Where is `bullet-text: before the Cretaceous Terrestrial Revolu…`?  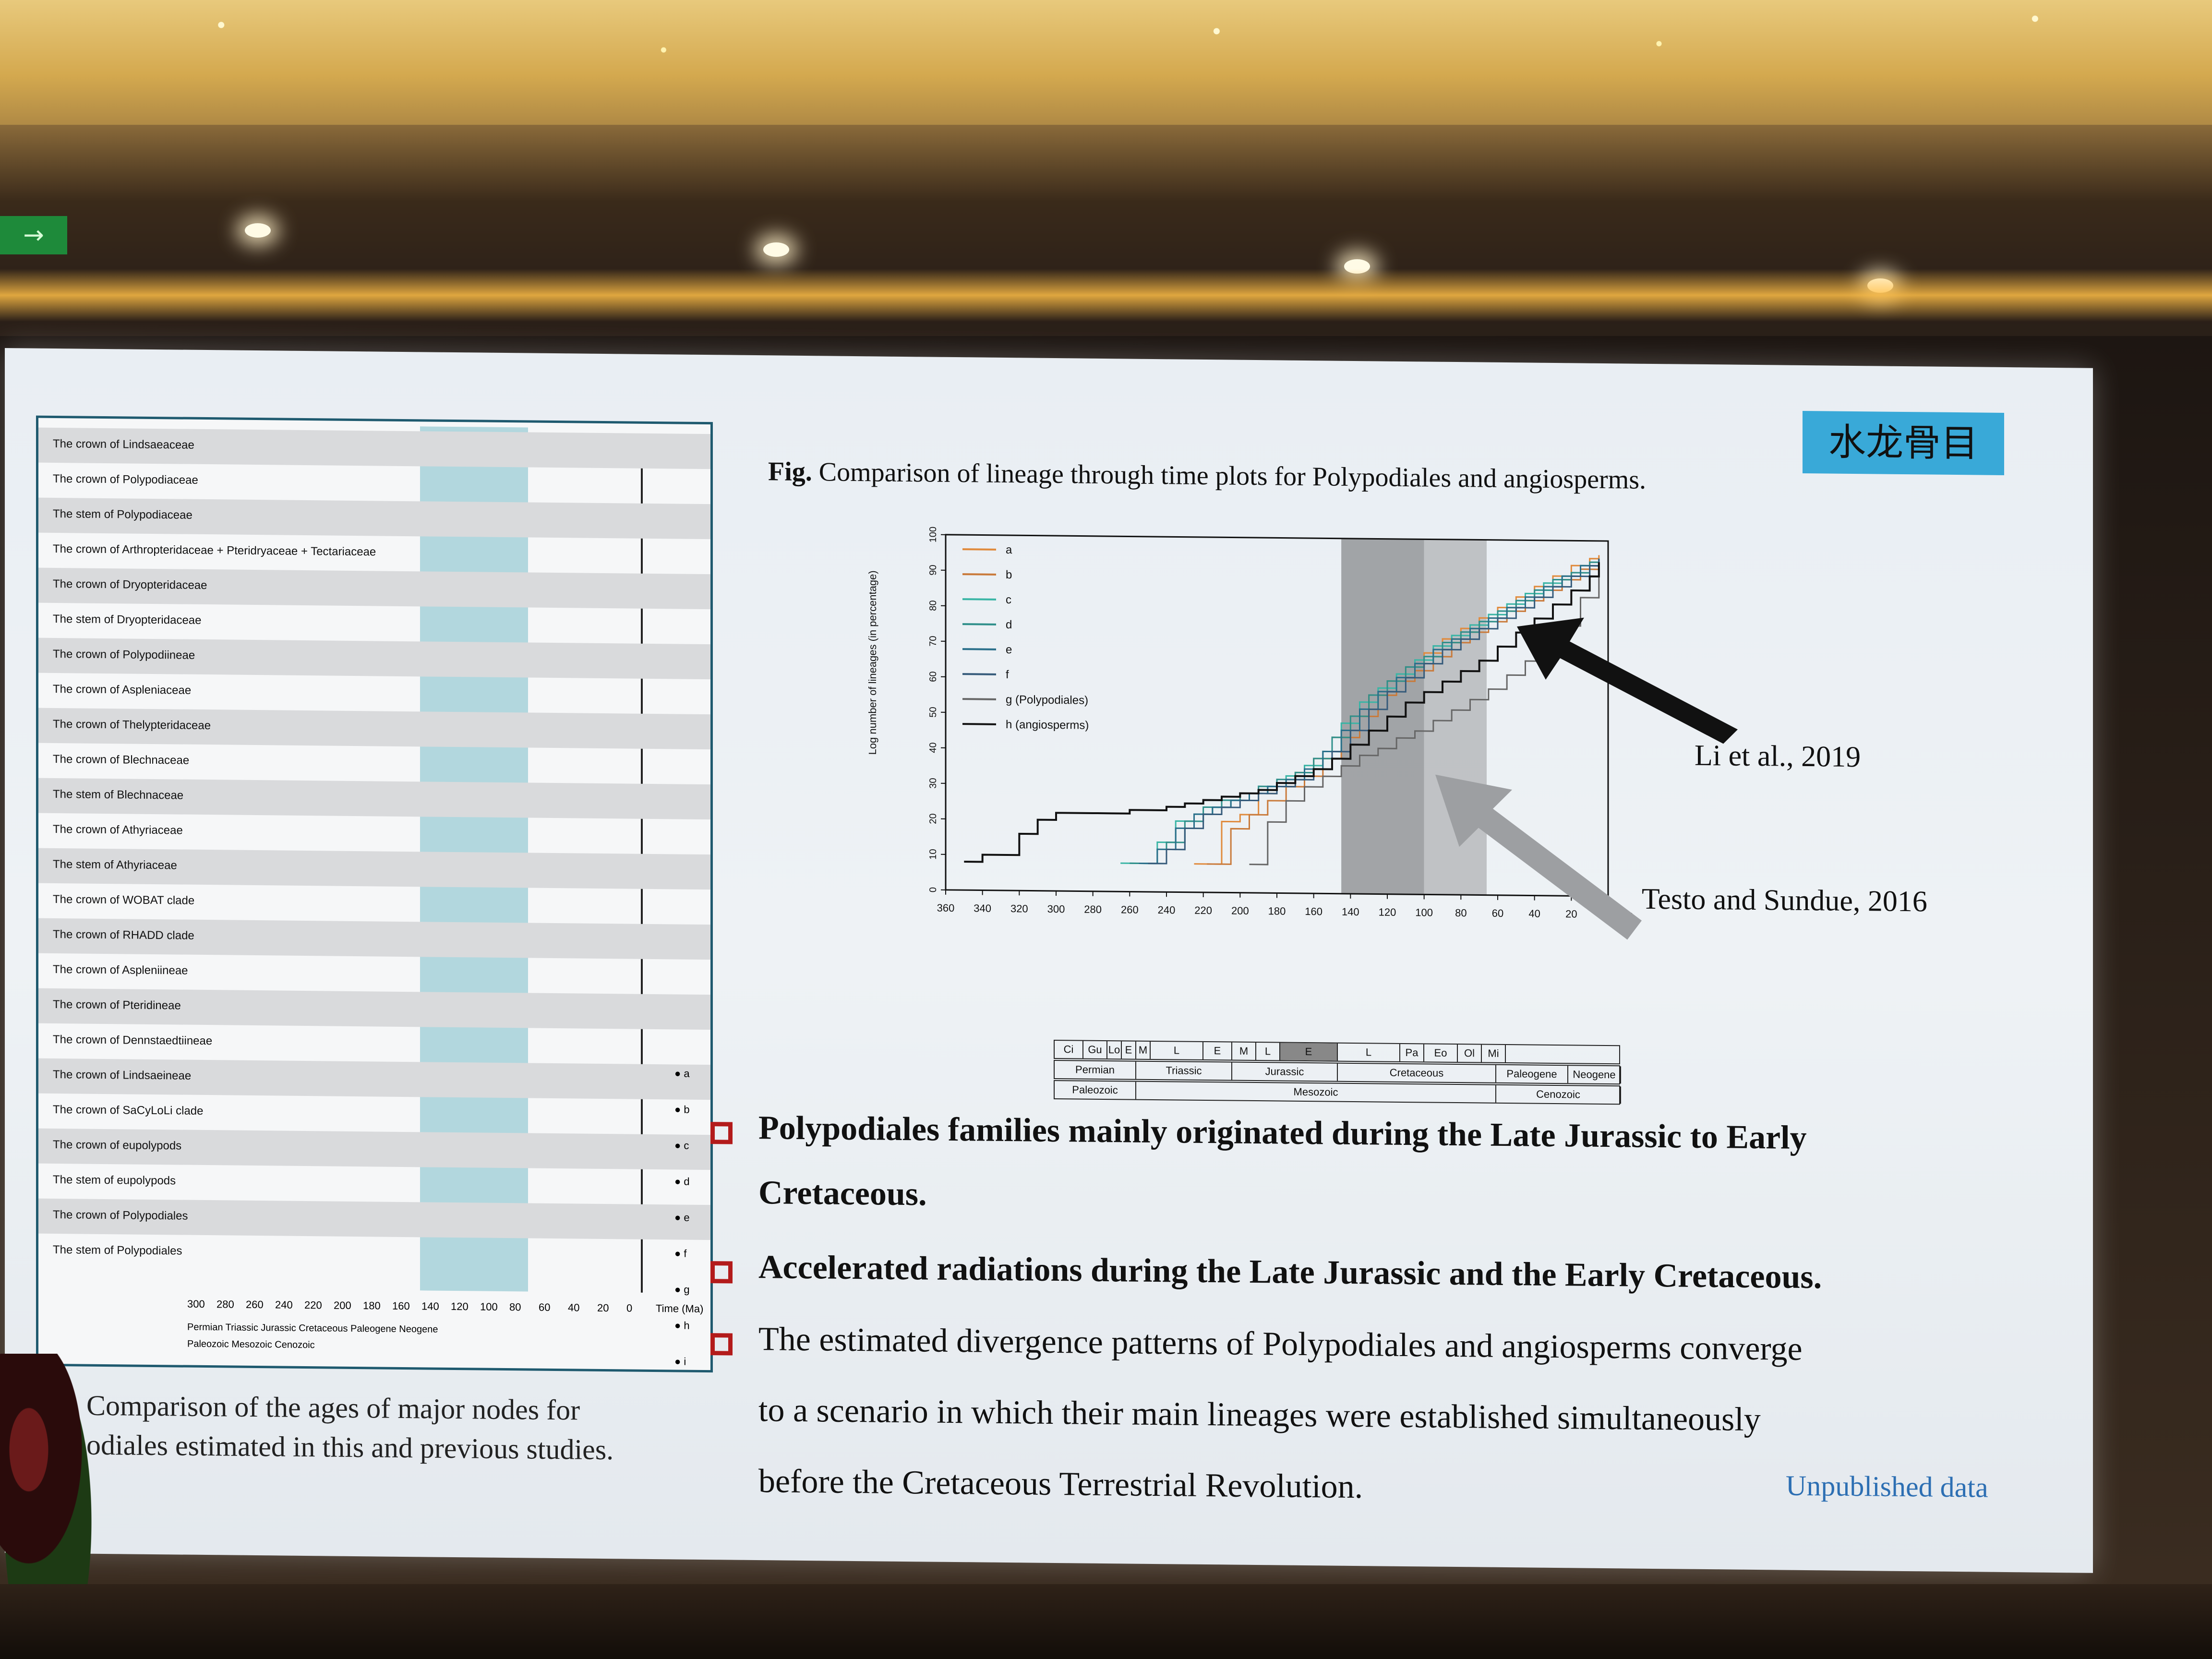
bullet-text: before the Cretaceous Terrestrial Revolu… is located at coordinates (1060, 1484).